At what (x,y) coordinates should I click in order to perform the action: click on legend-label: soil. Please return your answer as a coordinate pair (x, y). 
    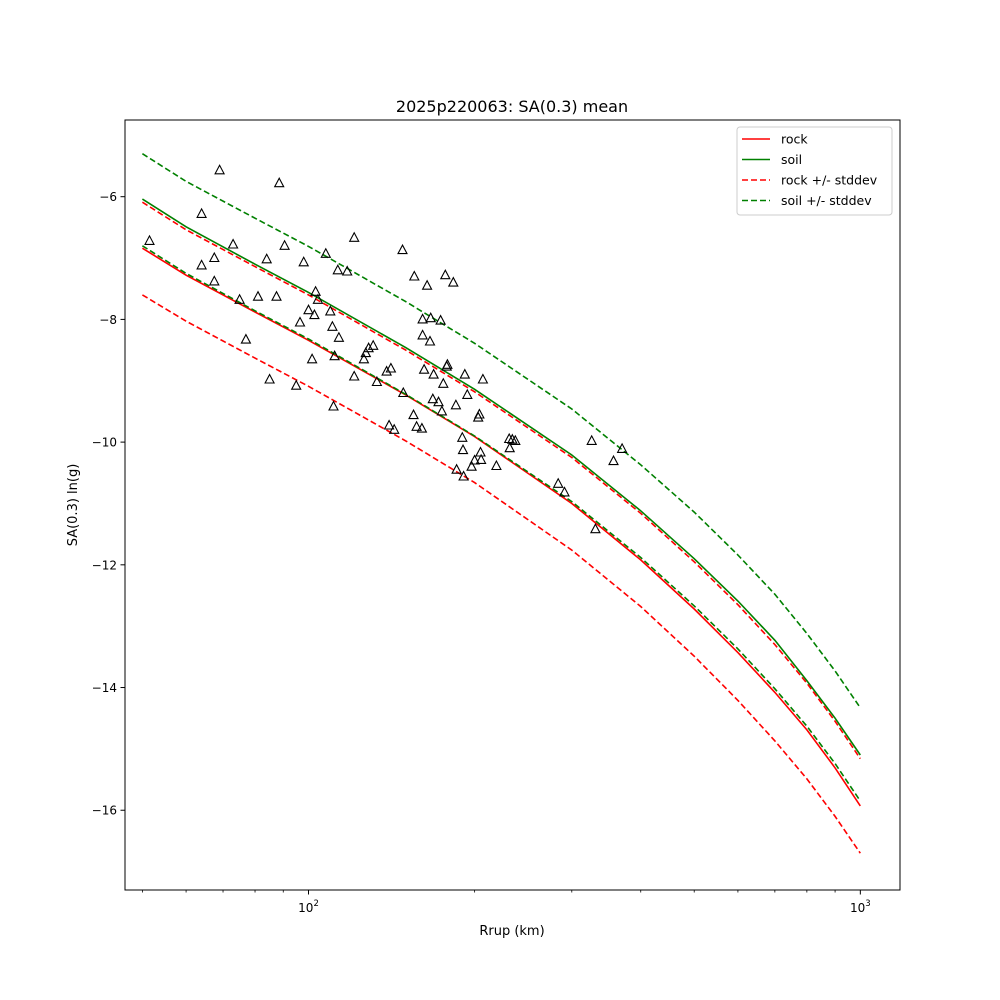
    Looking at the image, I should click on (791, 159).